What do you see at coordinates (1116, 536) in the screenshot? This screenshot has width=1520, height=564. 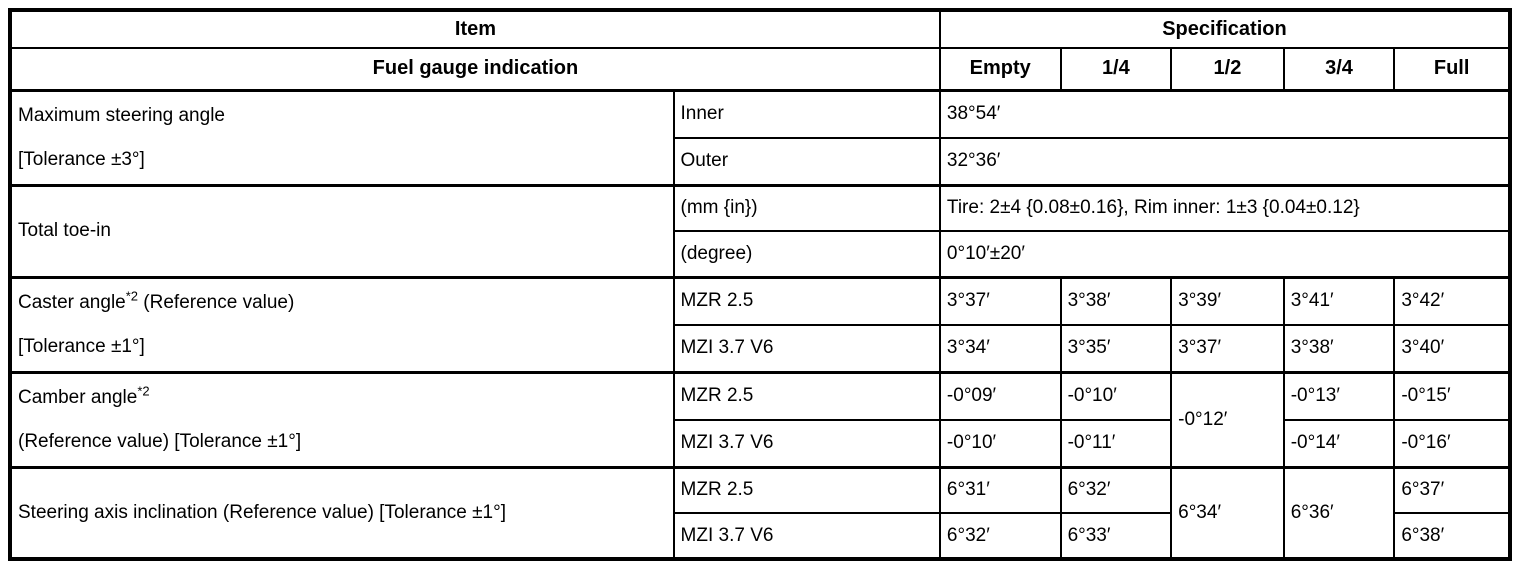 I see `value-sai-mzi-quarter: 6°33′` at bounding box center [1116, 536].